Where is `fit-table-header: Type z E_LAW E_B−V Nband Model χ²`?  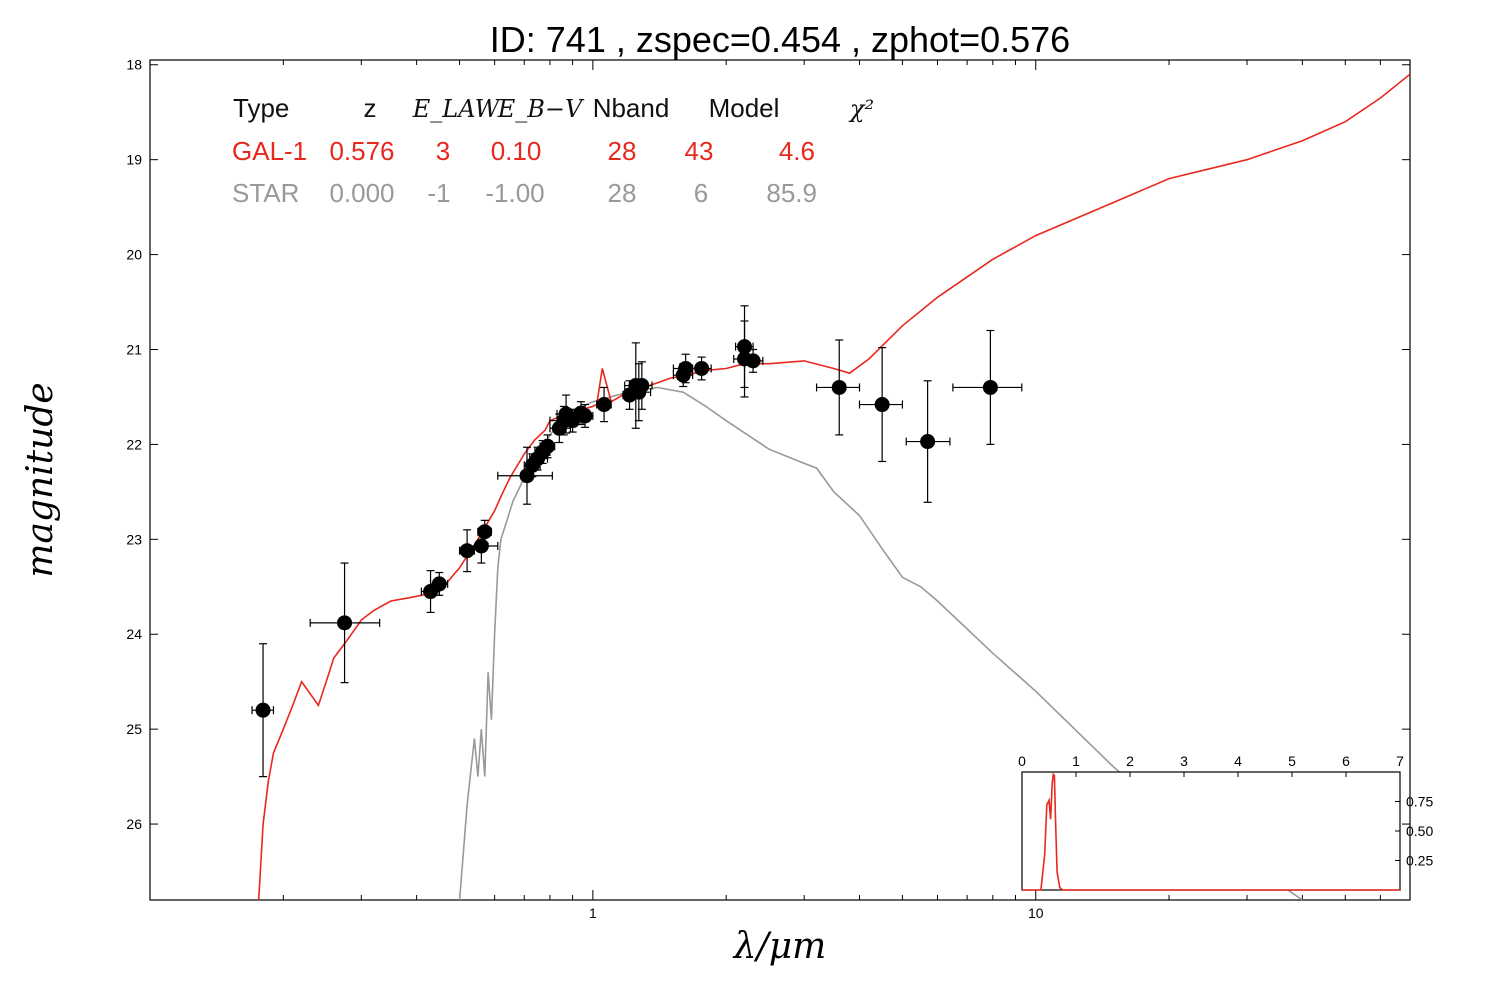 fit-table-header: Type z E_LAW E_B−V Nband Model χ² is located at coordinates (553, 108).